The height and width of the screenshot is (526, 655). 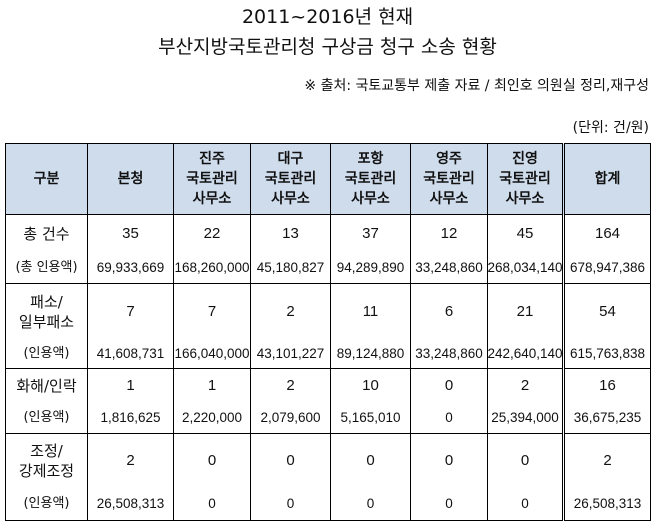 I want to click on column-header-line: 영주, so click(x=449, y=159).